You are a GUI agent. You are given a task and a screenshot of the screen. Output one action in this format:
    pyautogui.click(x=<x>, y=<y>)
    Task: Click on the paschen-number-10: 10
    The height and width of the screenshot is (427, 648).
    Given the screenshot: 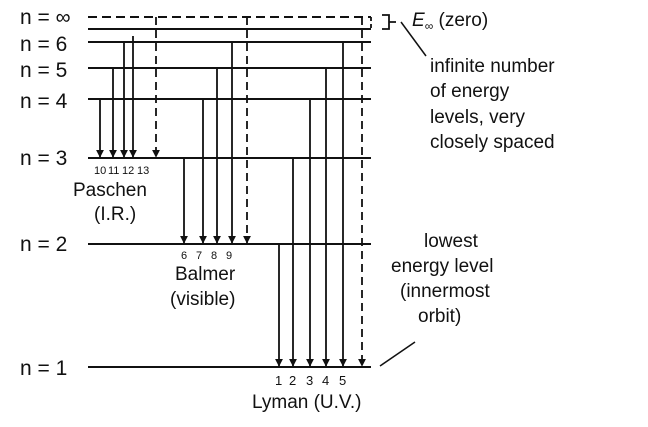 What is the action you would take?
    pyautogui.click(x=100, y=171)
    